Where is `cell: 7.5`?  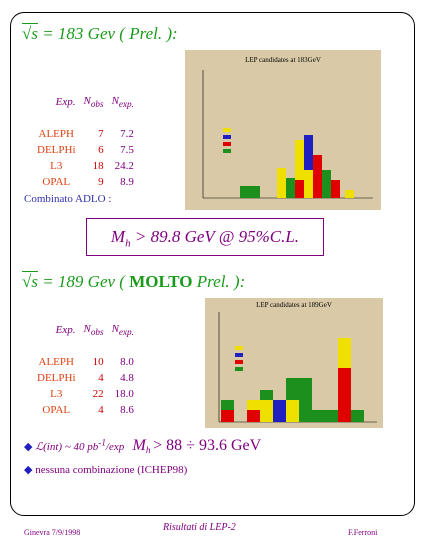 cell: 7.5 is located at coordinates (127, 150).